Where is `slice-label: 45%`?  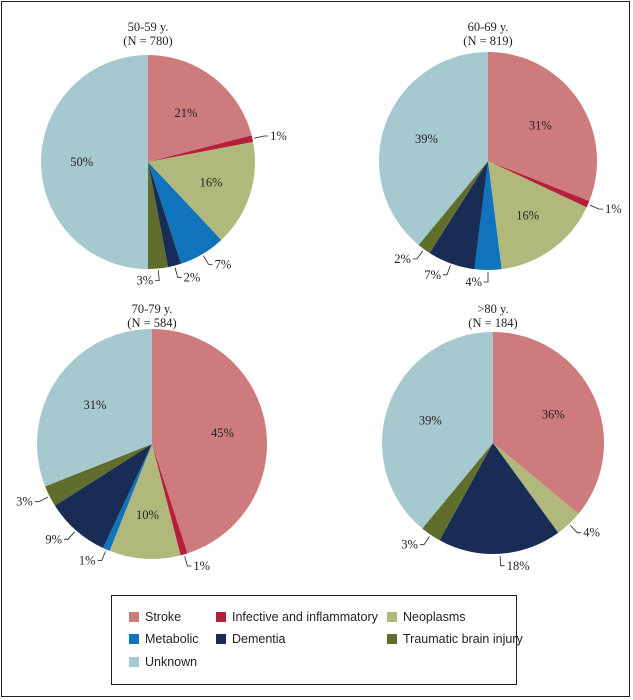 slice-label: 45% is located at coordinates (222, 433).